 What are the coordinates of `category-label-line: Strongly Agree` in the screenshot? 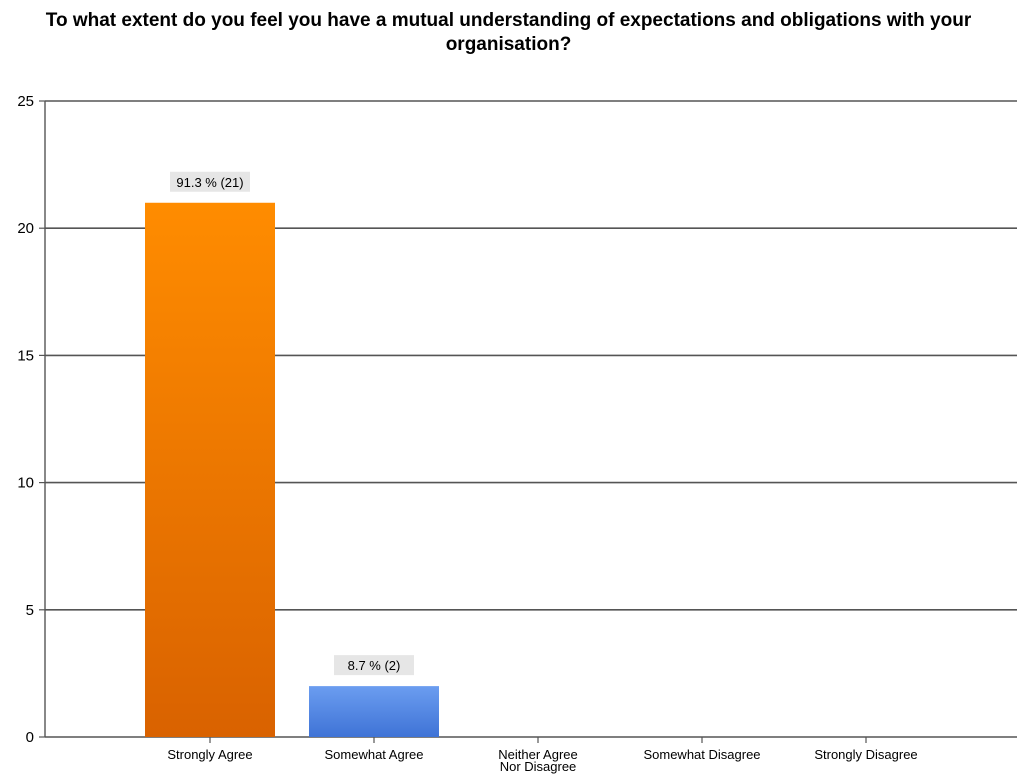 It's located at (209, 754).